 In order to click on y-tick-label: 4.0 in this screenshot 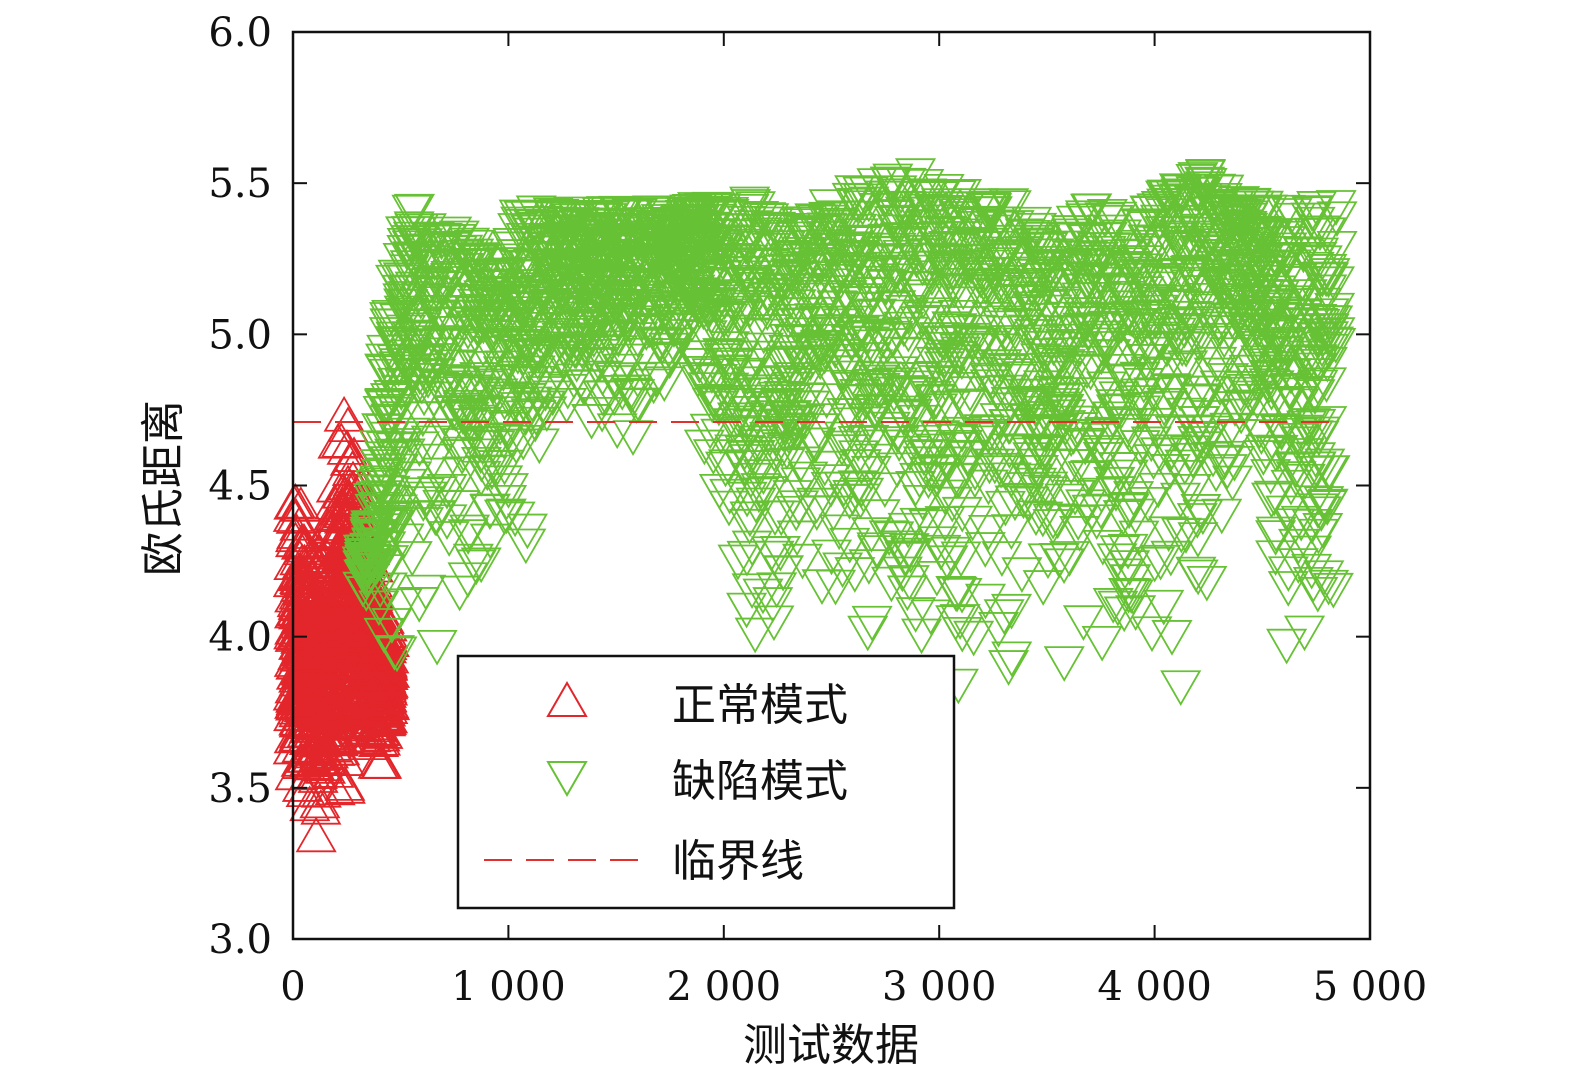, I will do `click(240, 638)`.